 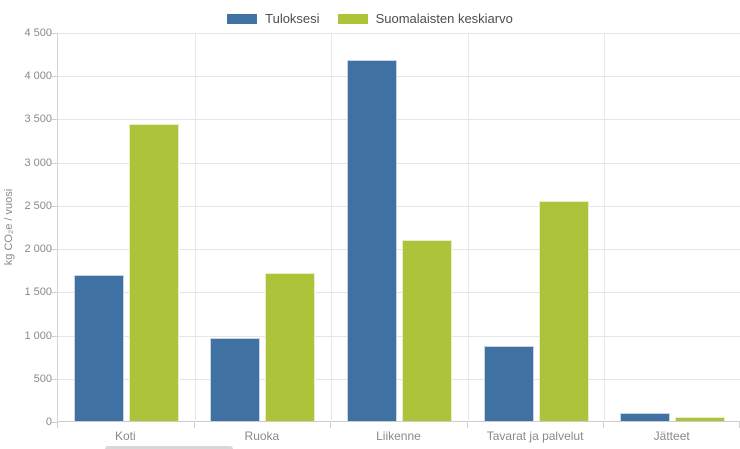 What do you see at coordinates (125, 436) in the screenshot?
I see `category-label-koti: Koti` at bounding box center [125, 436].